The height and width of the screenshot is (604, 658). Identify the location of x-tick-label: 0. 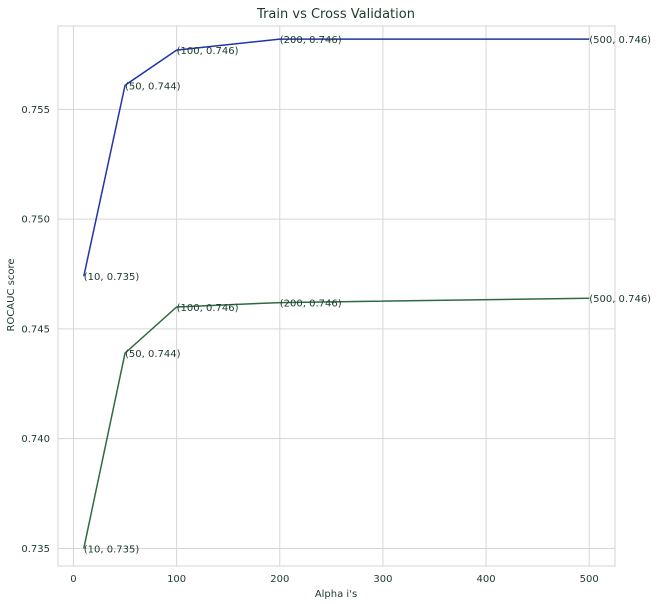
(73, 579).